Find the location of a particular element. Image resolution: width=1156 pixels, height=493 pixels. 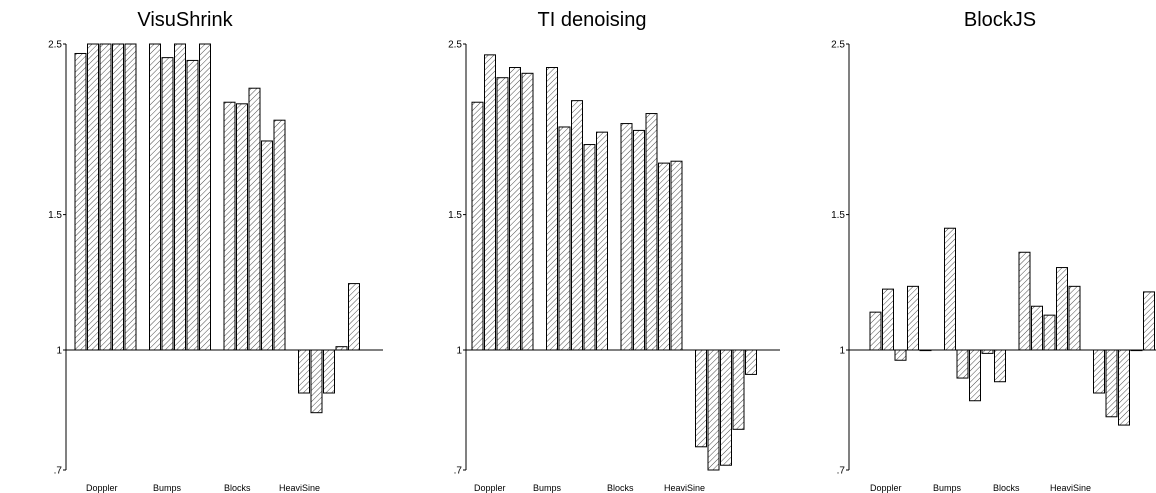

chart-title: VisuShrink is located at coordinates (185, 20).